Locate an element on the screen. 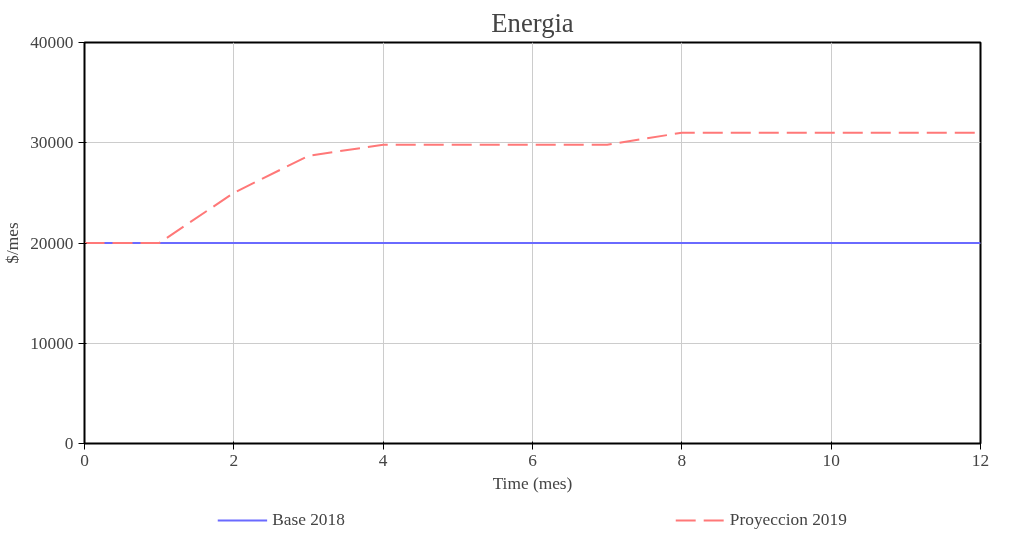 The width and height of the screenshot is (1017, 557). chart-title: Energia is located at coordinates (532, 22).